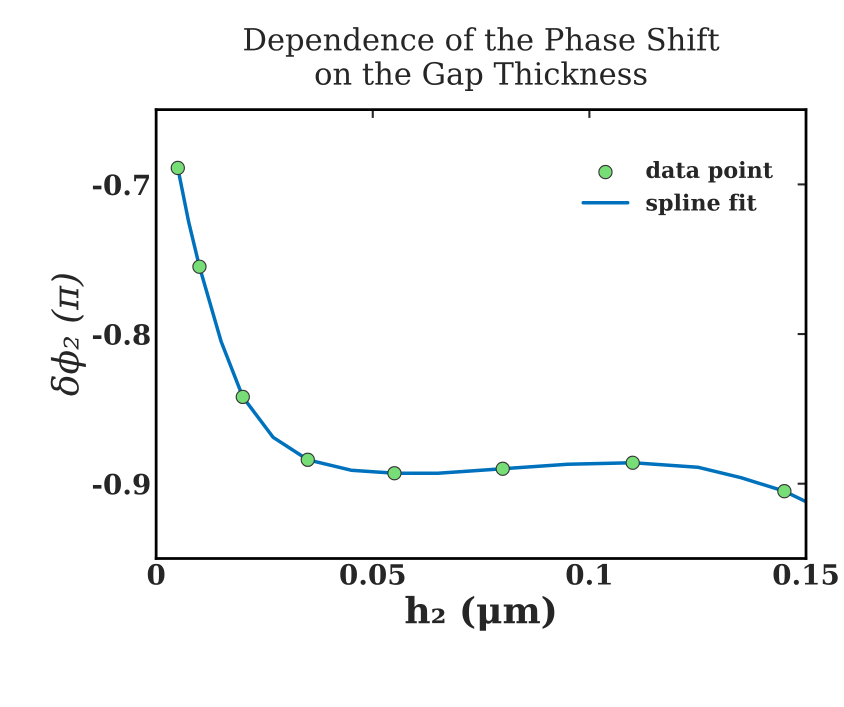 This screenshot has width=844, height=707. Describe the element at coordinates (709, 172) in the screenshot. I see `legend-label: data point` at that location.